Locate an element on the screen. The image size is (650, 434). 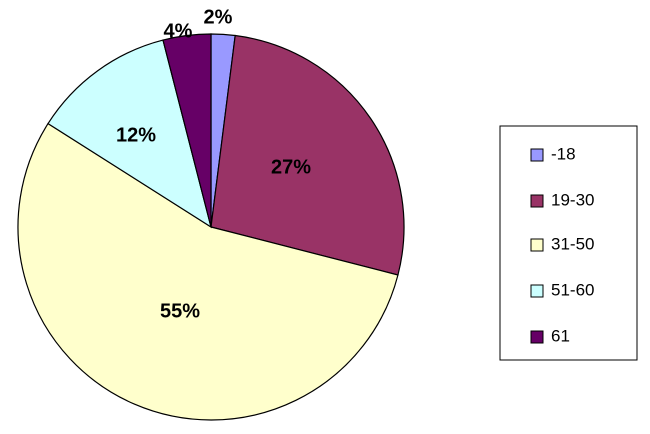
legend-item-19-30: 19-30 is located at coordinates (562, 199).